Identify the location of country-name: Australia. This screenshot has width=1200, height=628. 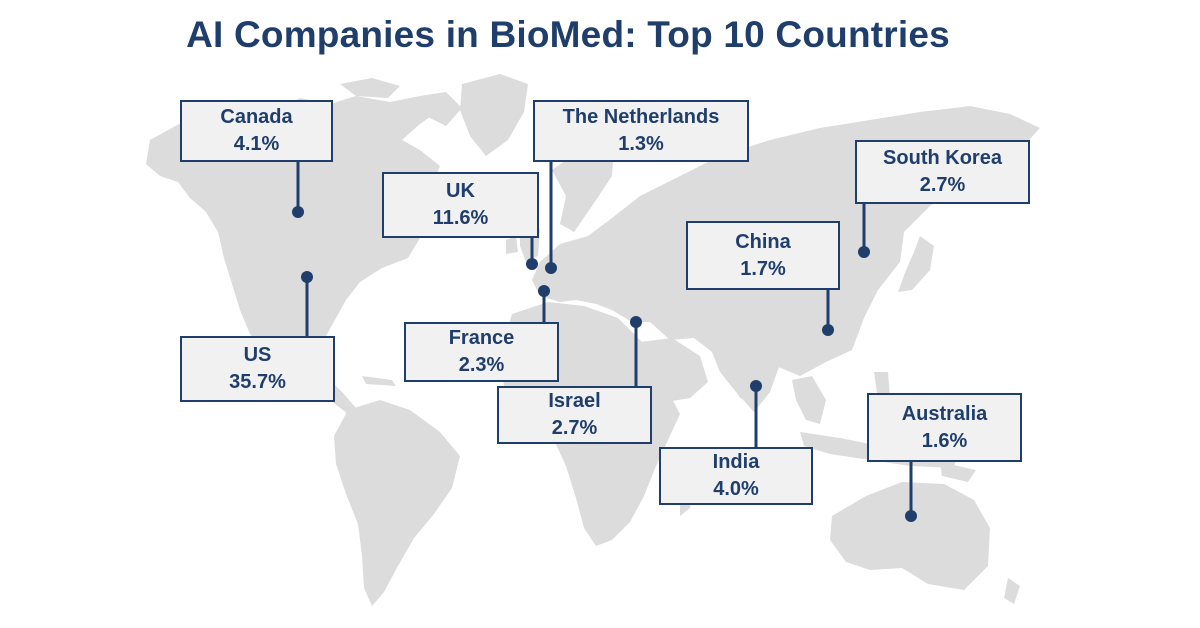
(944, 413).